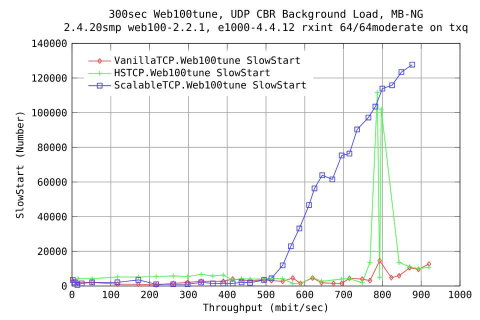 The image size is (480, 320). I want to click on legend-label: HSTCP.Web100tune SlowStart, so click(192, 72).